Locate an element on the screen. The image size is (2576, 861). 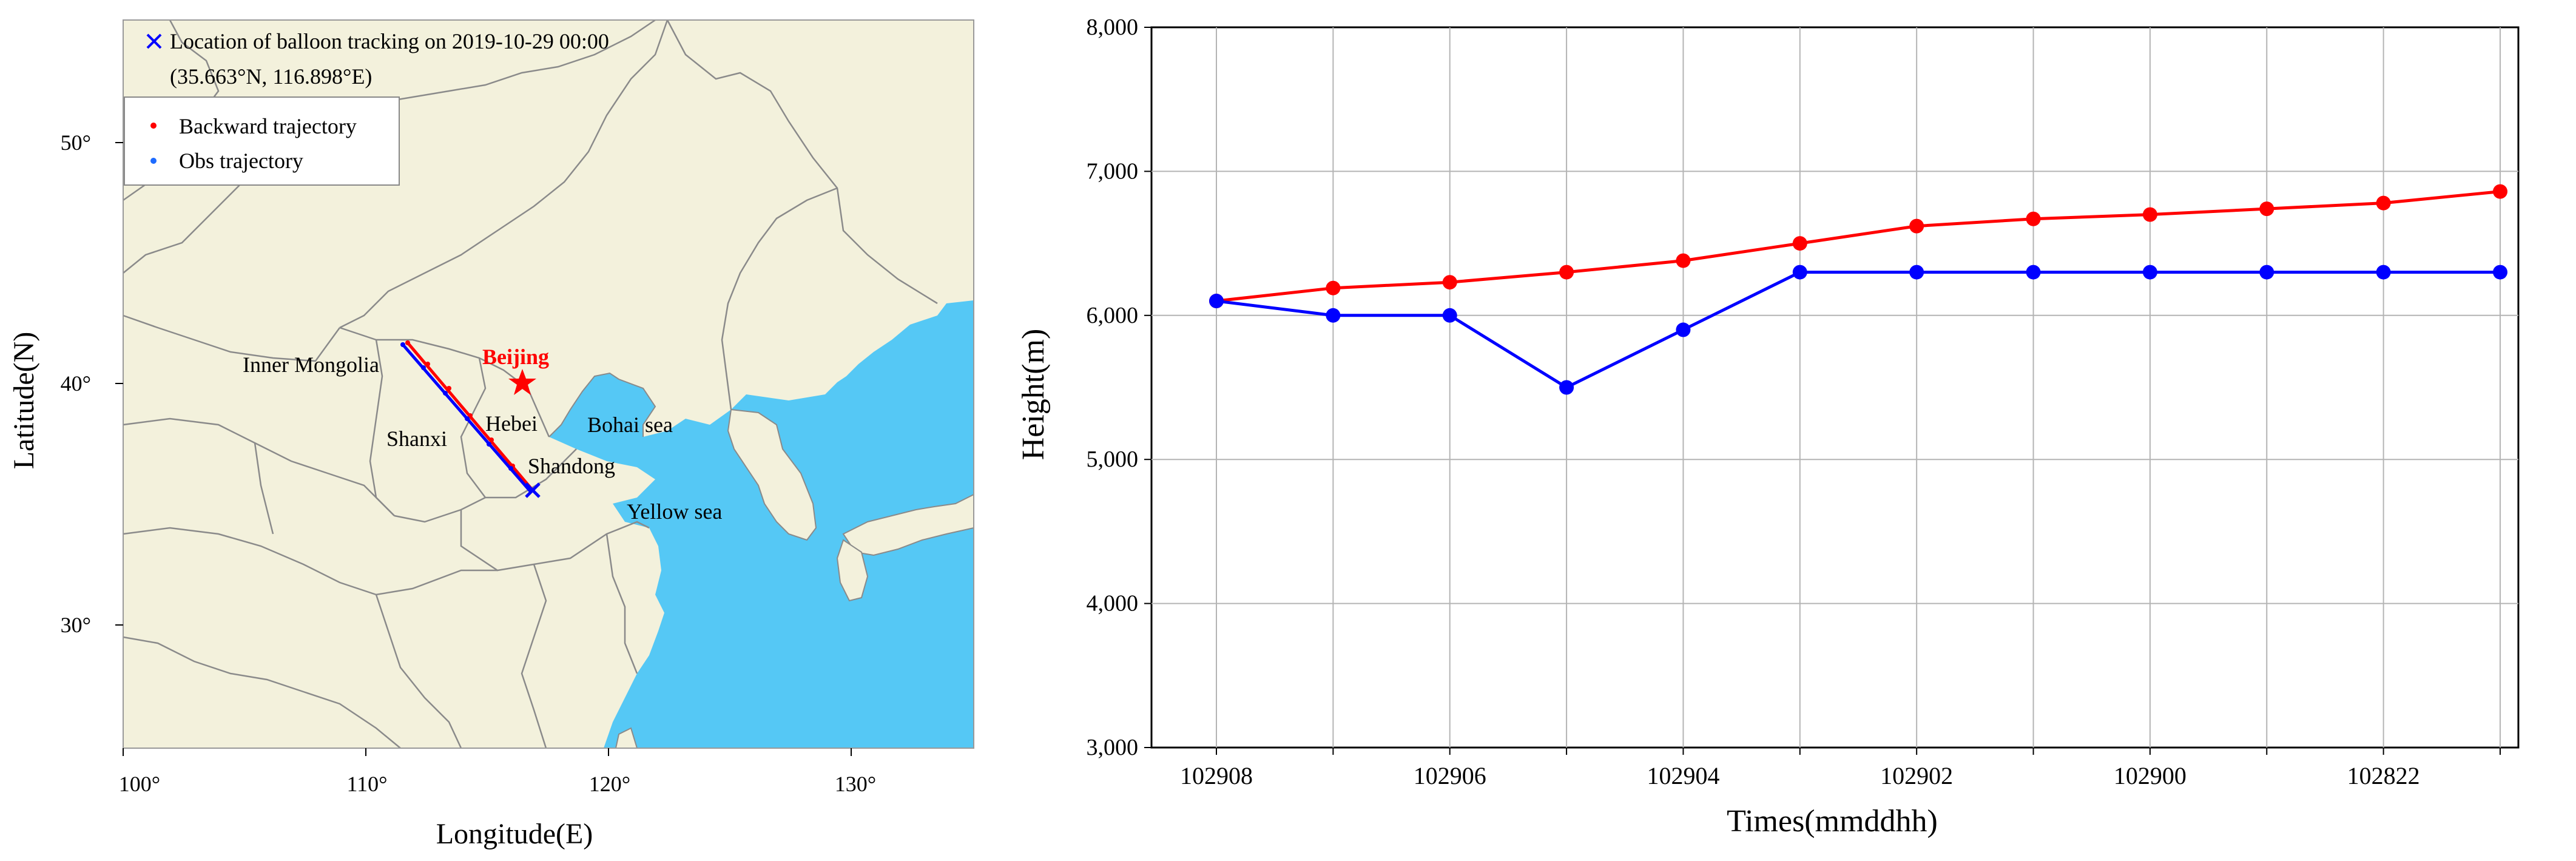
y-tick-label: 3,000 is located at coordinates (1113, 747).